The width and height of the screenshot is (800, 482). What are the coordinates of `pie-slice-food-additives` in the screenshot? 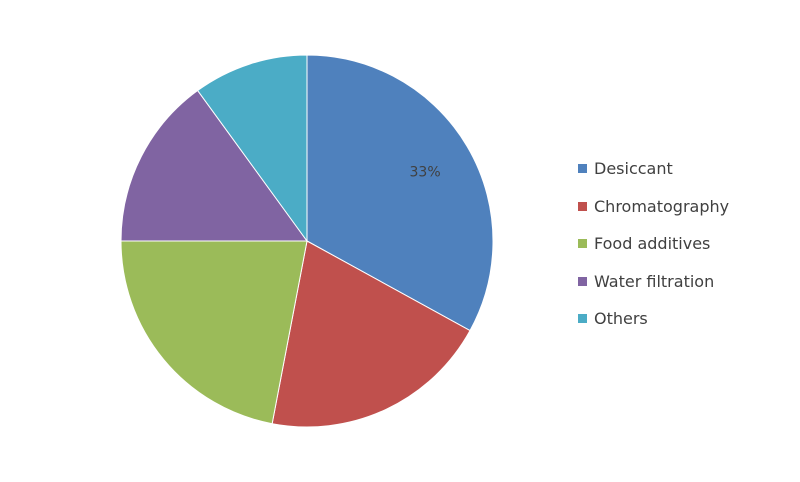 It's located at (214, 332).